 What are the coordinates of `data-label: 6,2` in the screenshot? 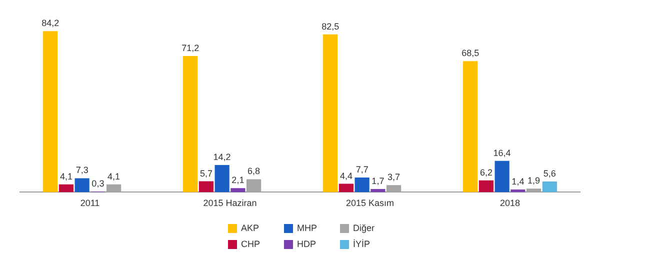 It's located at (486, 172).